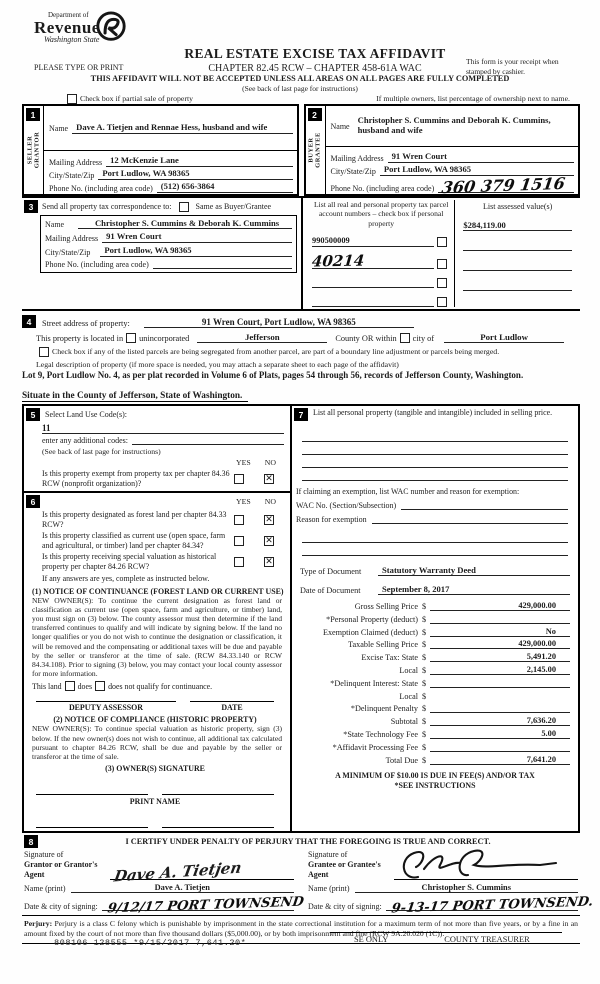 Image resolution: width=600 pixels, height=984 pixels. Describe the element at coordinates (239, 561) in the screenshot. I see `historic-yes-checkbox` at that location.